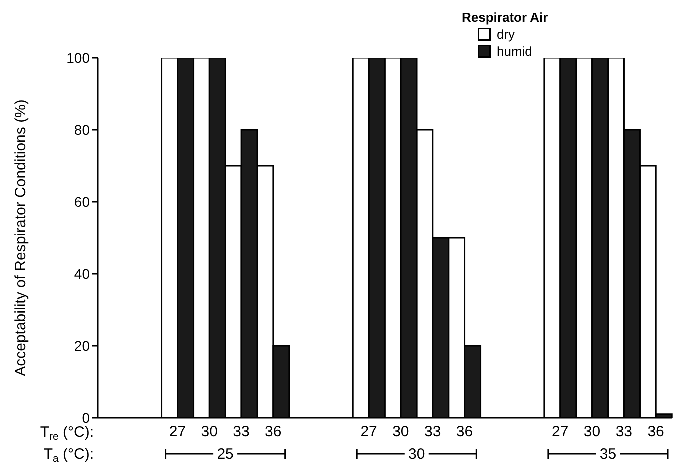 The height and width of the screenshot is (466, 678). I want to click on y-tick-label: 100, so click(78, 58).